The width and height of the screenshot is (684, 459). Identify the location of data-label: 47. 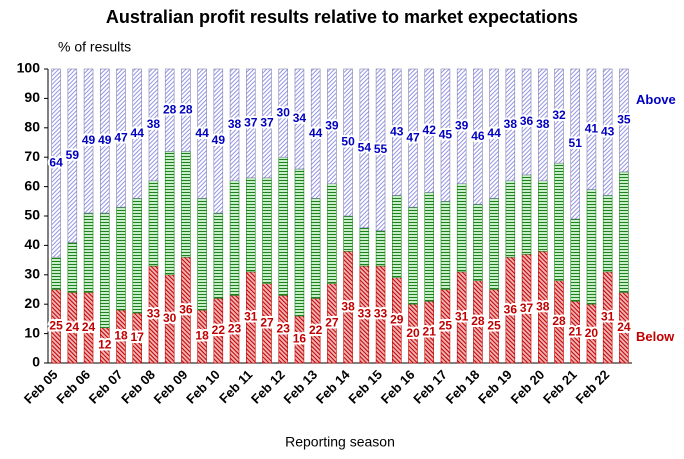
(121, 137).